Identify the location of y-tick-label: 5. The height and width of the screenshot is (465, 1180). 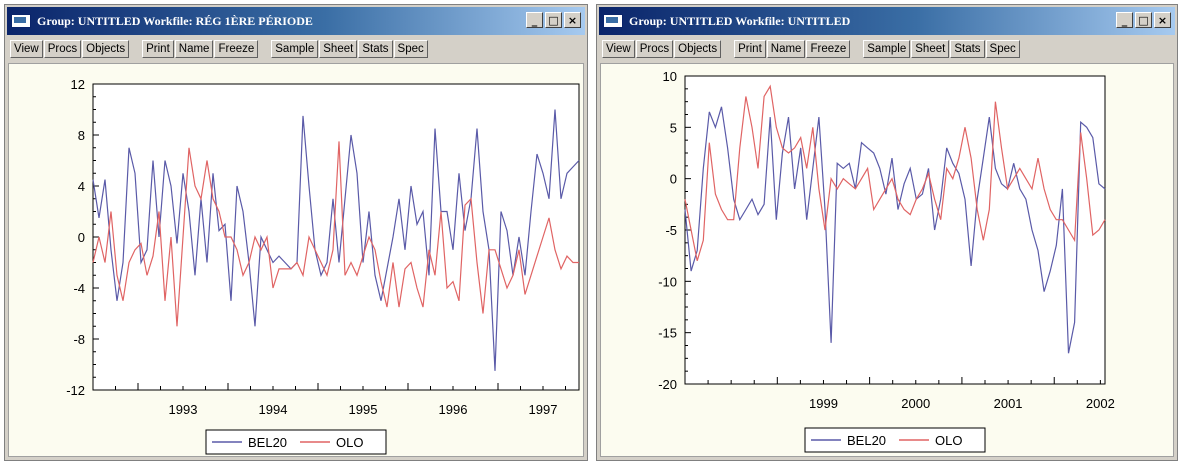
(673, 127).